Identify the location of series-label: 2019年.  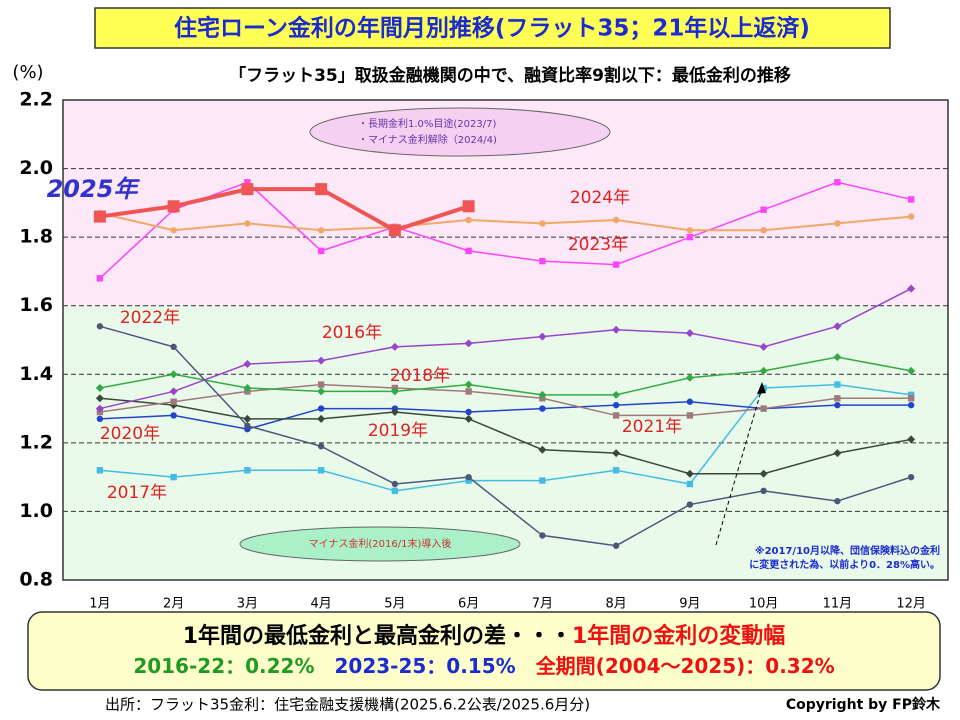
(398, 431).